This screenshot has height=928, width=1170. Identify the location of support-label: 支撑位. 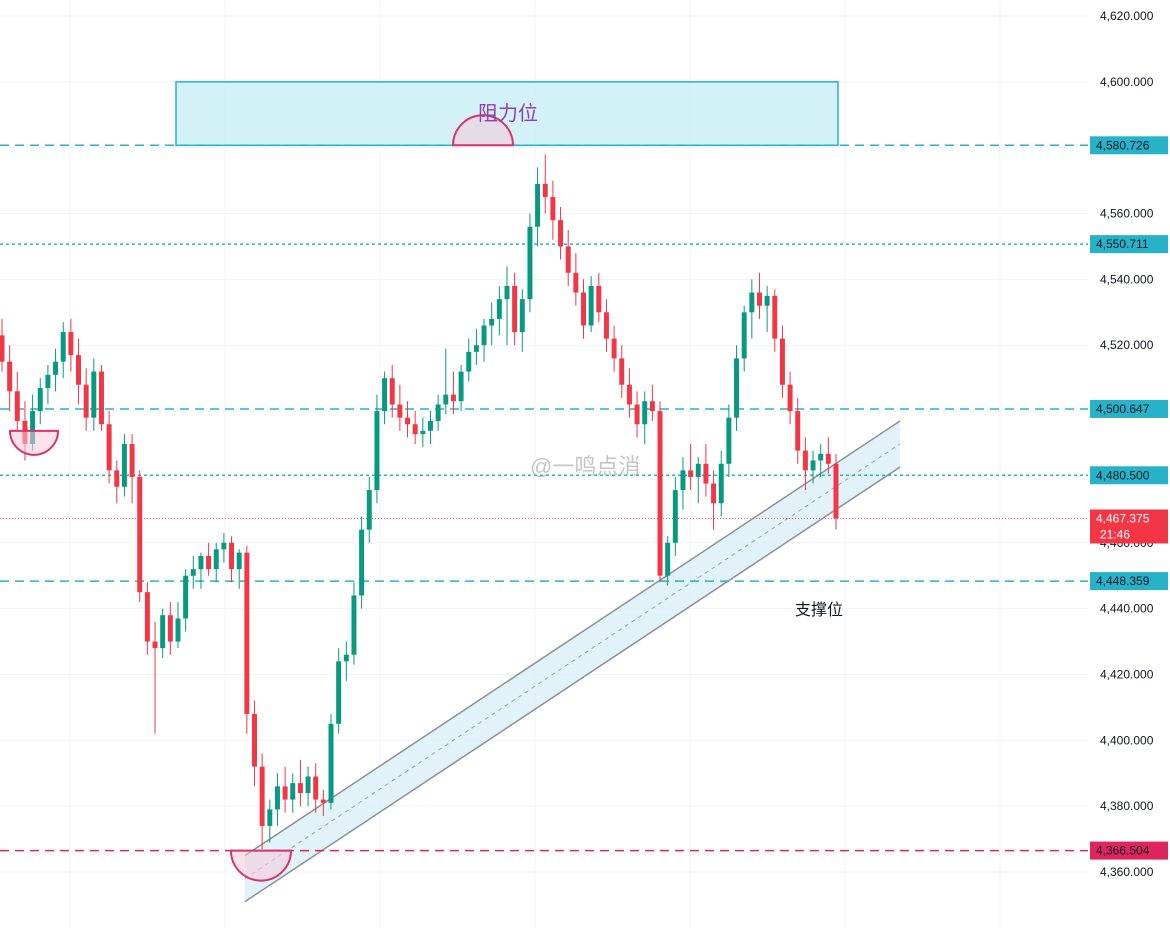
(819, 610).